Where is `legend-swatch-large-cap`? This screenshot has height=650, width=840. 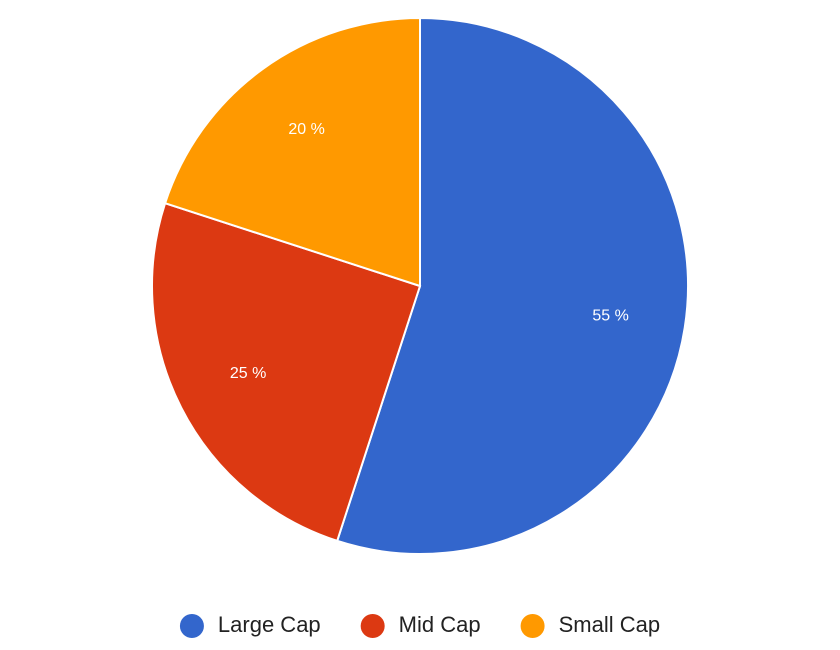
legend-swatch-large-cap is located at coordinates (191, 626).